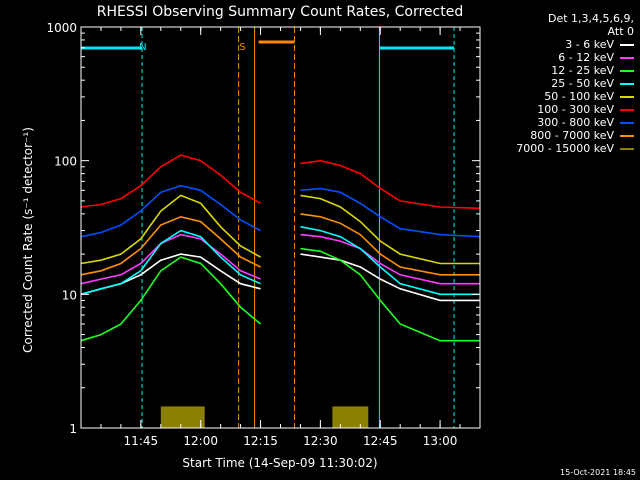  I want to click on y-tick-label: 10, so click(69, 295).